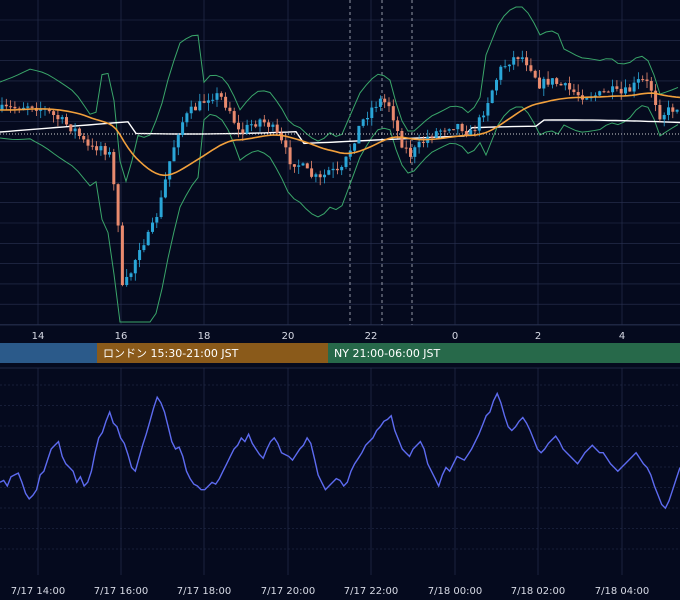 The image size is (680, 600). What do you see at coordinates (204, 336) in the screenshot?
I see `main-x-tick-label: 18` at bounding box center [204, 336].